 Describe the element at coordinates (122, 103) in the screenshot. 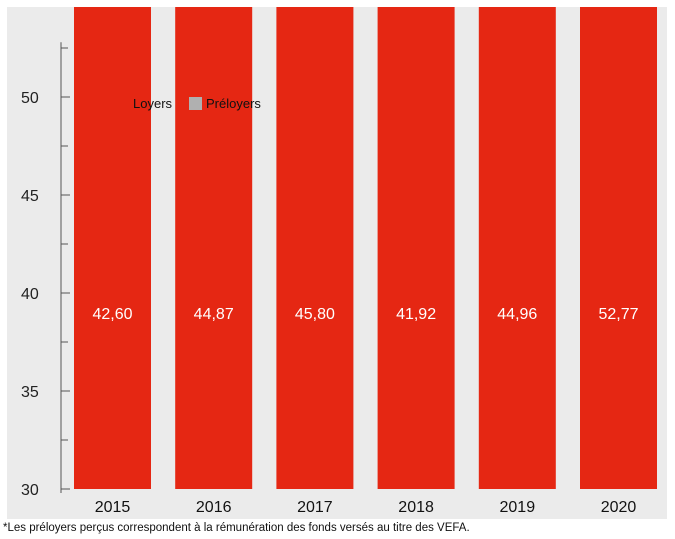

I see `legend-swatch-loyers` at that location.